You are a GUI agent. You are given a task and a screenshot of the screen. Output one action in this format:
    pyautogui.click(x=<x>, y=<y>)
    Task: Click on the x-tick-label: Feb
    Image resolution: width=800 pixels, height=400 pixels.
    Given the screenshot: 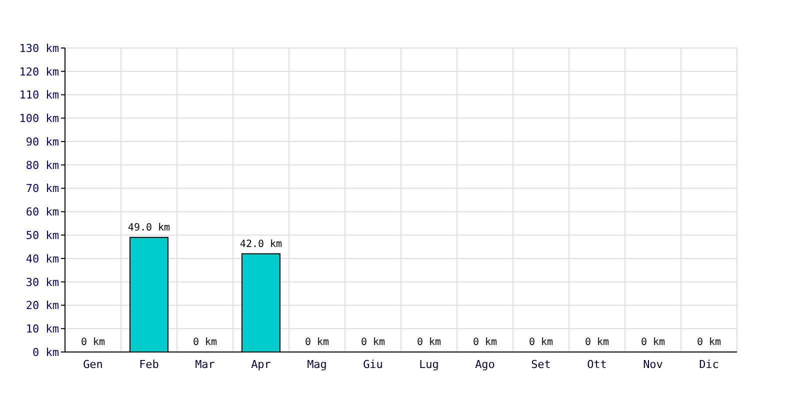 What is the action you would take?
    pyautogui.click(x=149, y=364)
    